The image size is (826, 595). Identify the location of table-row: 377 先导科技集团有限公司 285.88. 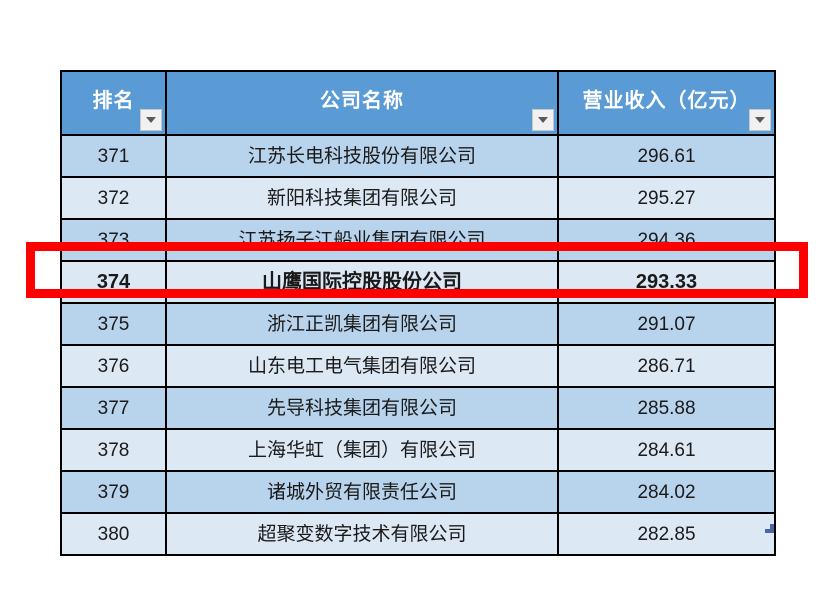
(418, 408).